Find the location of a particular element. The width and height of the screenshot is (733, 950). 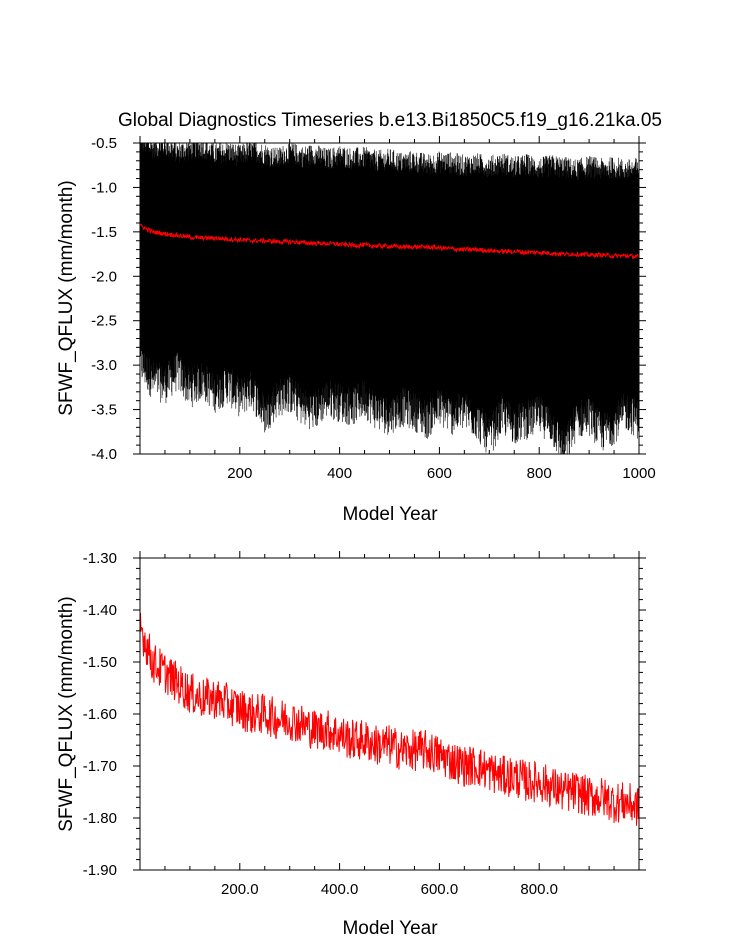

bottom-y-tick-label: -1.30 is located at coordinates (100, 558).